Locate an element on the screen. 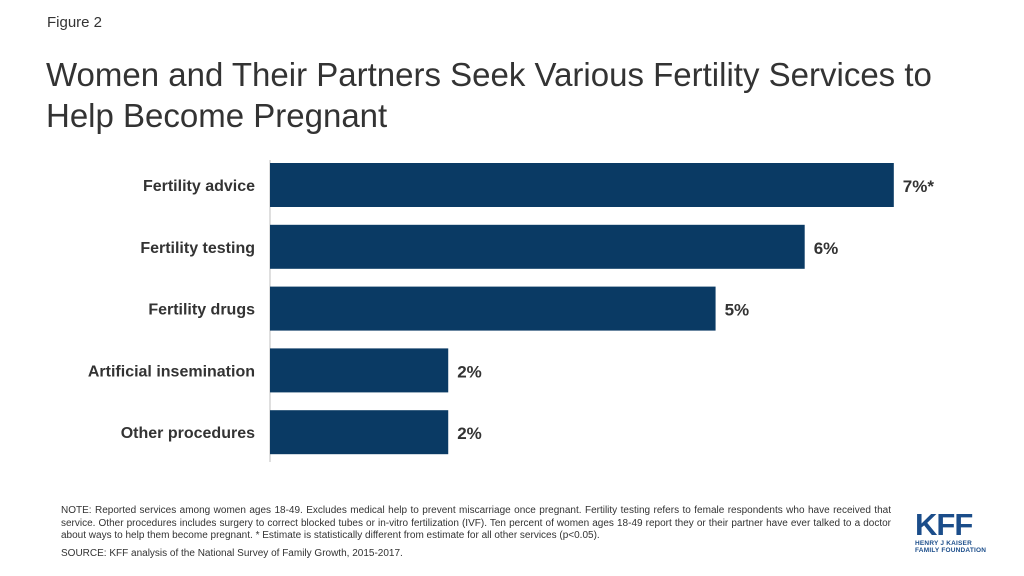  category-label: Fertility advice is located at coordinates (199, 186).